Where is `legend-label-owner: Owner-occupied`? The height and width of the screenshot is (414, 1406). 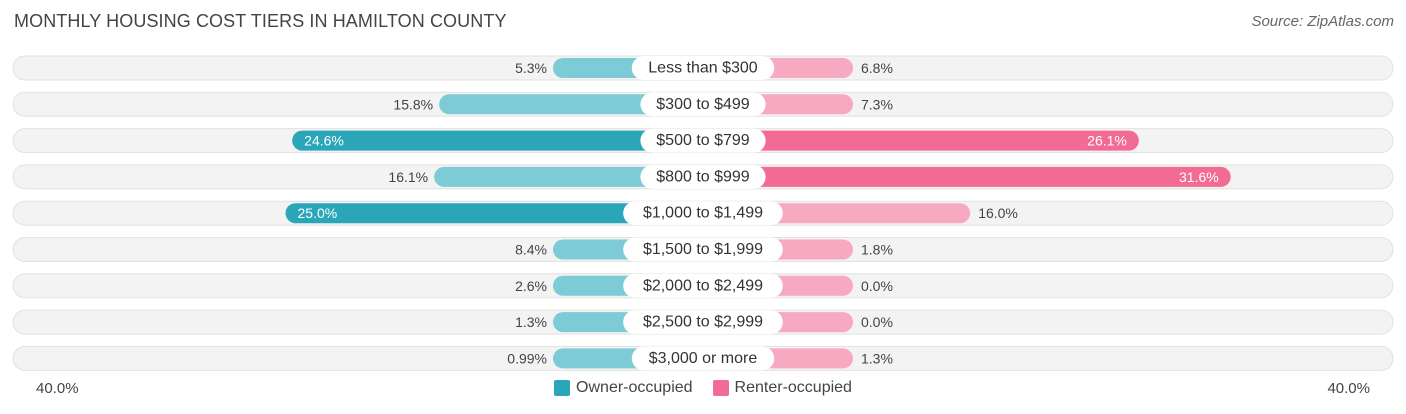 legend-label-owner: Owner-occupied is located at coordinates (634, 387).